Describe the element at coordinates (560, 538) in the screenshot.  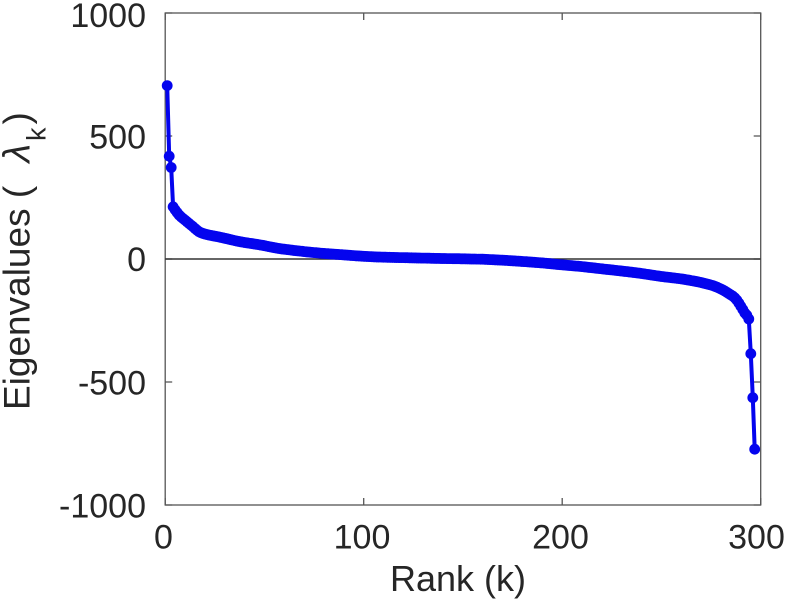
I see `svg-text: 200` at that location.